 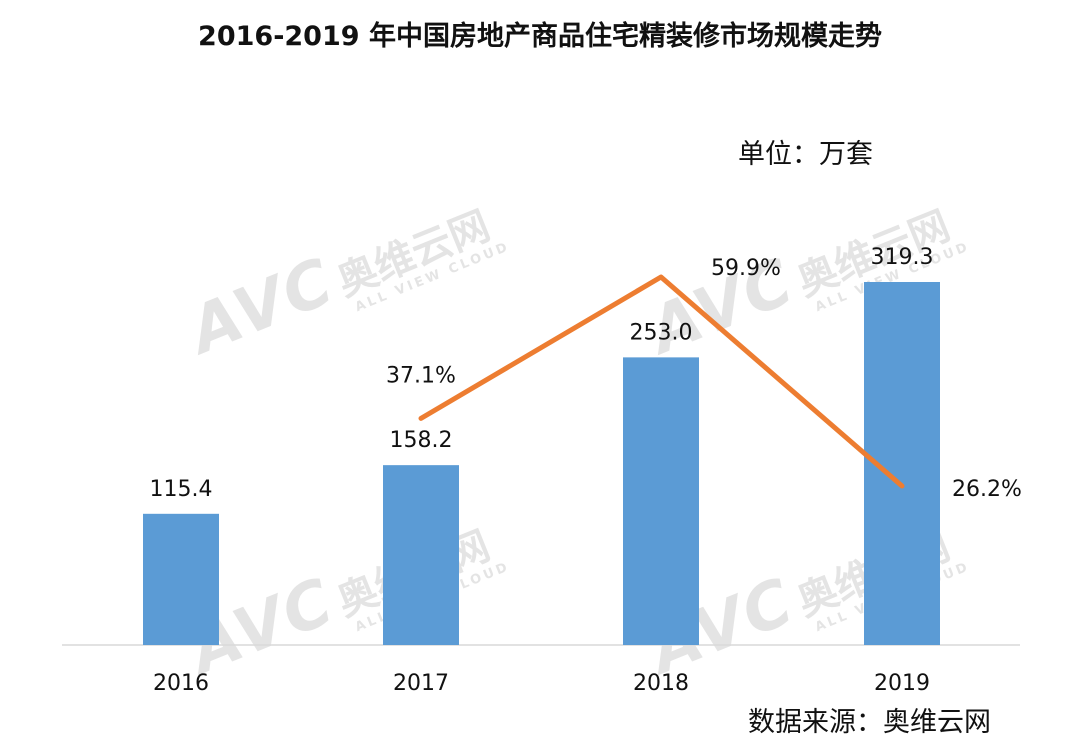 What do you see at coordinates (661, 683) in the screenshot?
I see `x-tick-label-2018: 2018` at bounding box center [661, 683].